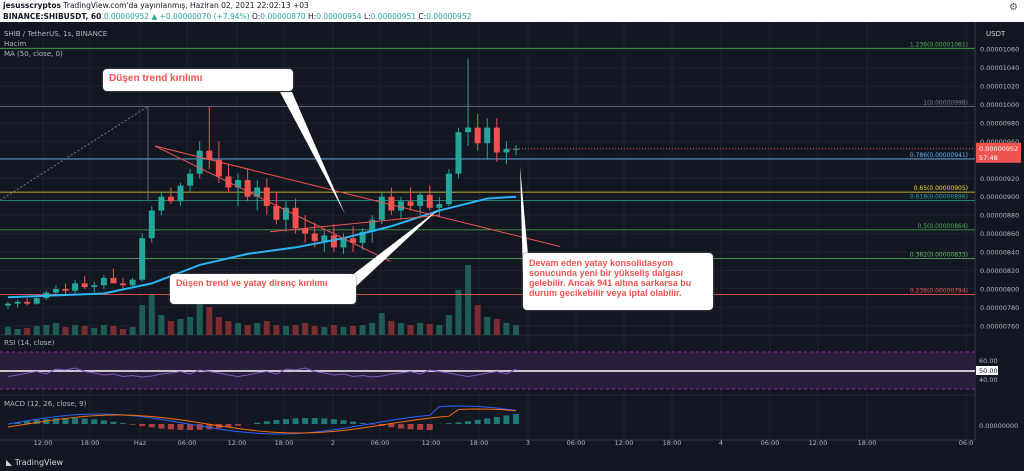 This screenshot has width=1024, height=471. Describe the element at coordinates (34, 462) in the screenshot. I see `tradingview-logo: ◣ TradingView` at that location.